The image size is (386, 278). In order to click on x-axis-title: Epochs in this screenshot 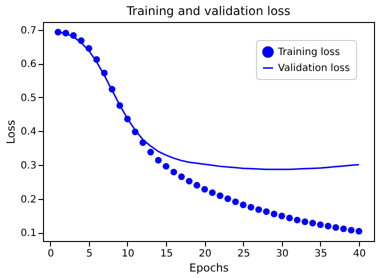, I will do `click(209, 268)`.